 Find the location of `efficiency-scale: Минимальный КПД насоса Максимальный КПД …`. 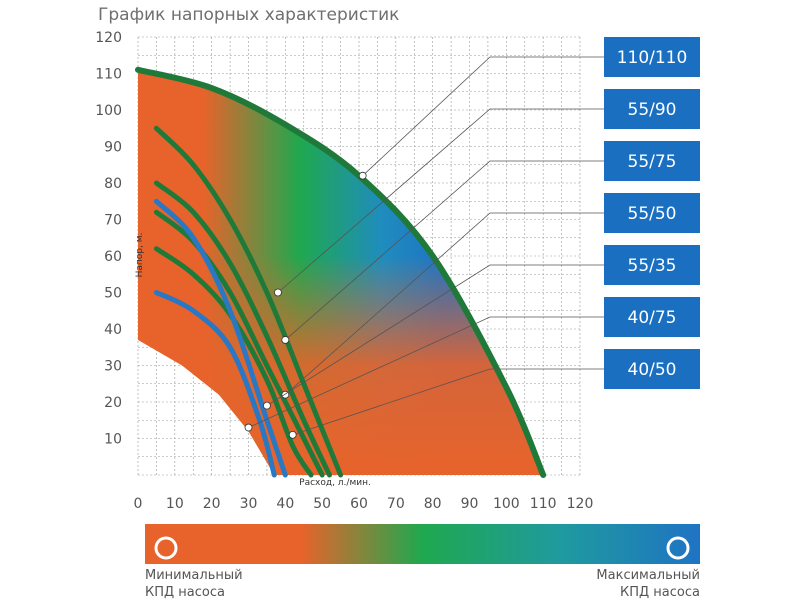

efficiency-scale: Минимальный КПД насоса Максимальный КПД … is located at coordinates (422, 562).